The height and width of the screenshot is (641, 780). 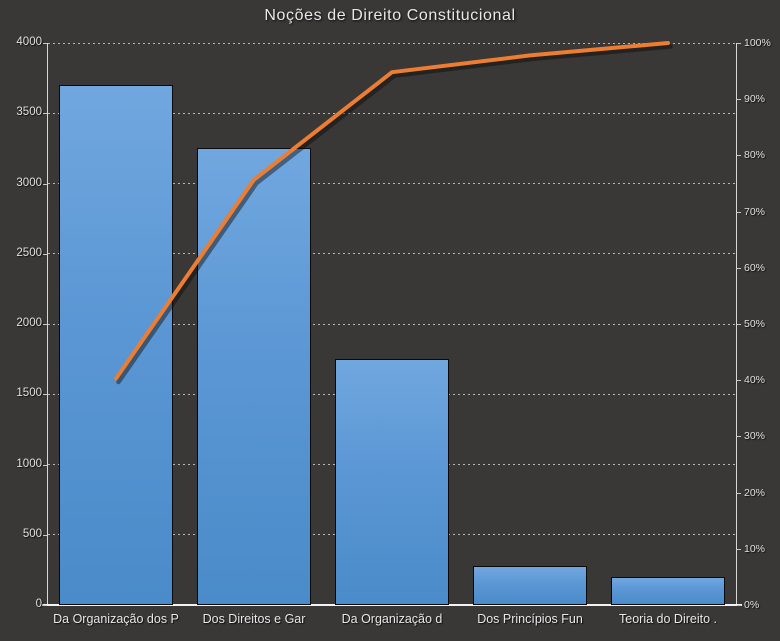 I want to click on x-category-label-2: Dos Direitos e Gar, so click(x=254, y=619).